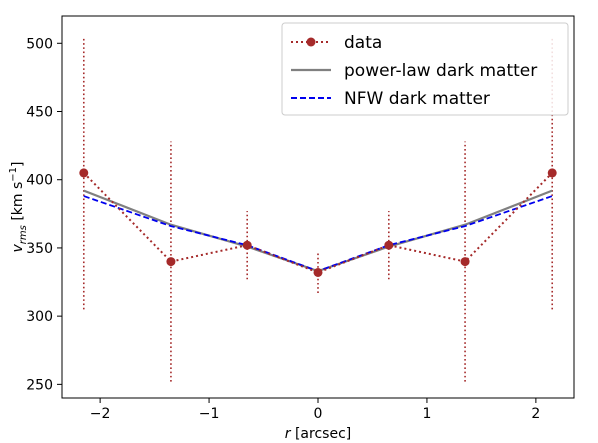  I want to click on legend-nfw-label: NFW dark matter, so click(417, 99).